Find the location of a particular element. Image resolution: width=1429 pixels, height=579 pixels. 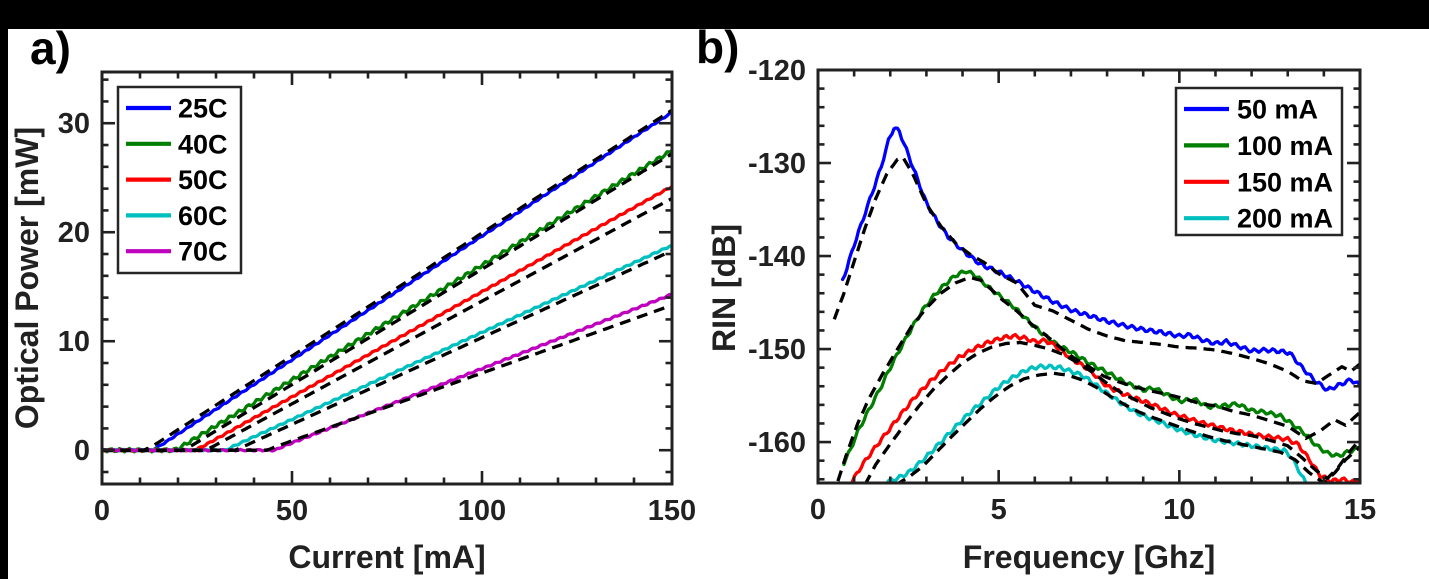

y-tick-label: 0 is located at coordinates (82, 451).